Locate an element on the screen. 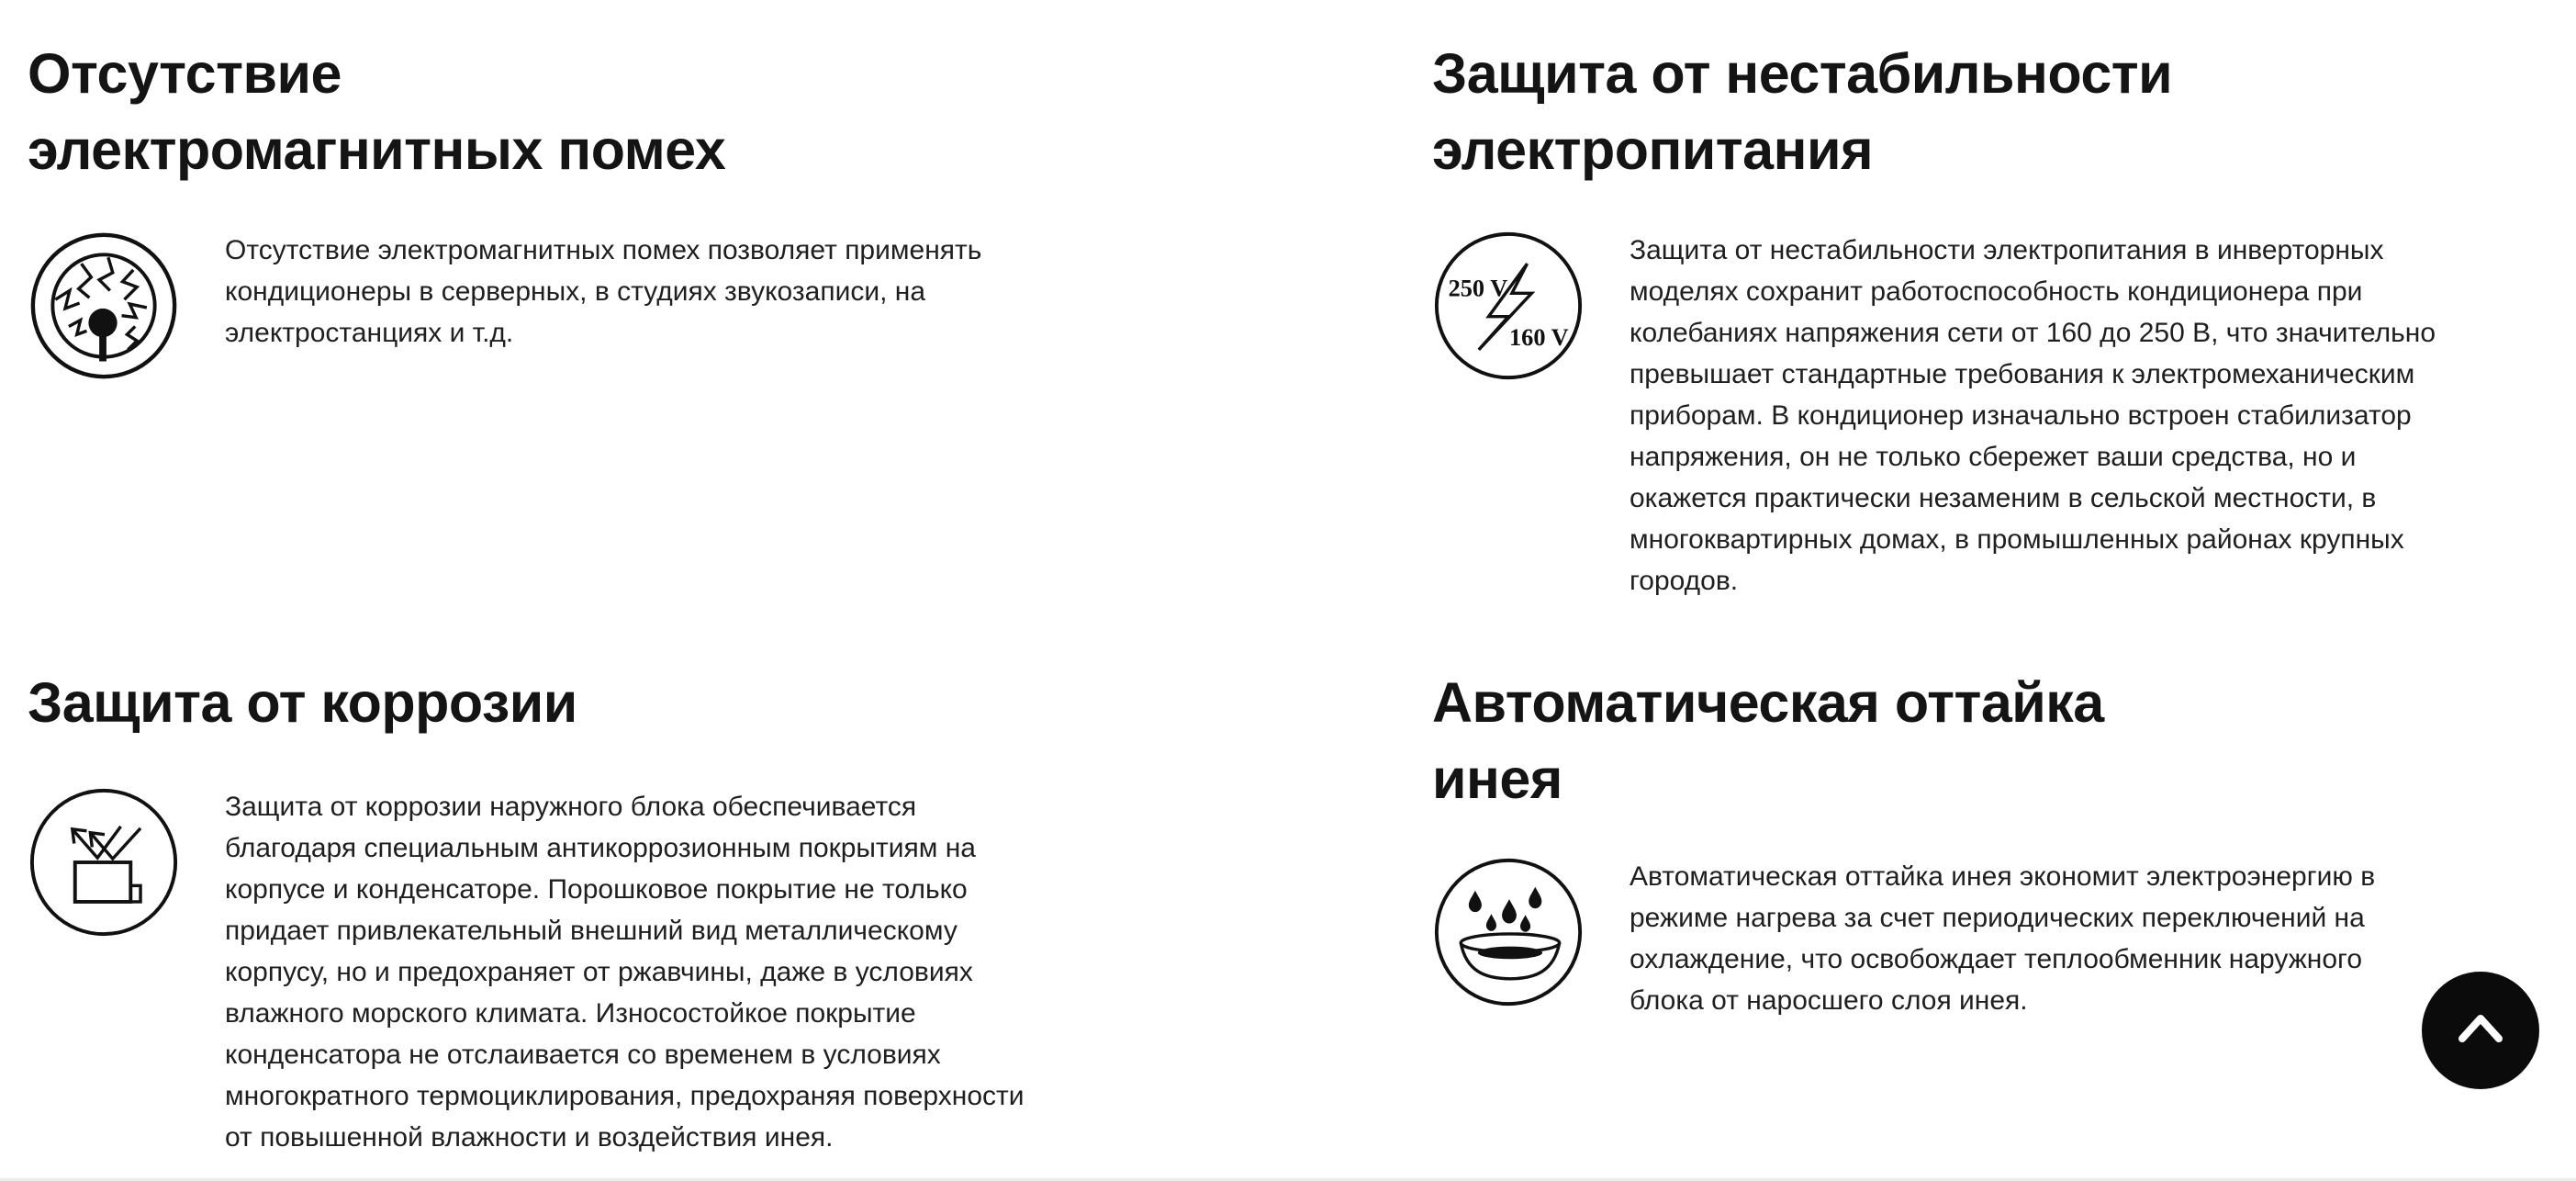 The height and width of the screenshot is (1181, 2576). no-electromagnetic-interference-icon is located at coordinates (104, 306).